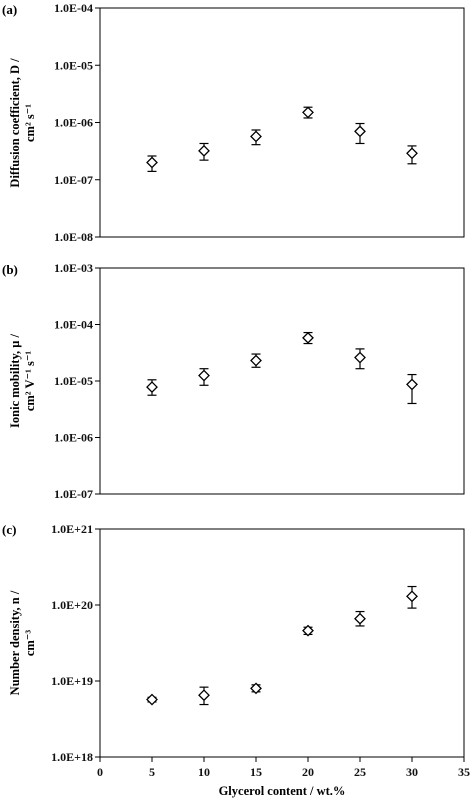 This screenshot has width=474, height=803. Describe the element at coordinates (464, 772) in the screenshot. I see `x-tick-label: 35` at that location.